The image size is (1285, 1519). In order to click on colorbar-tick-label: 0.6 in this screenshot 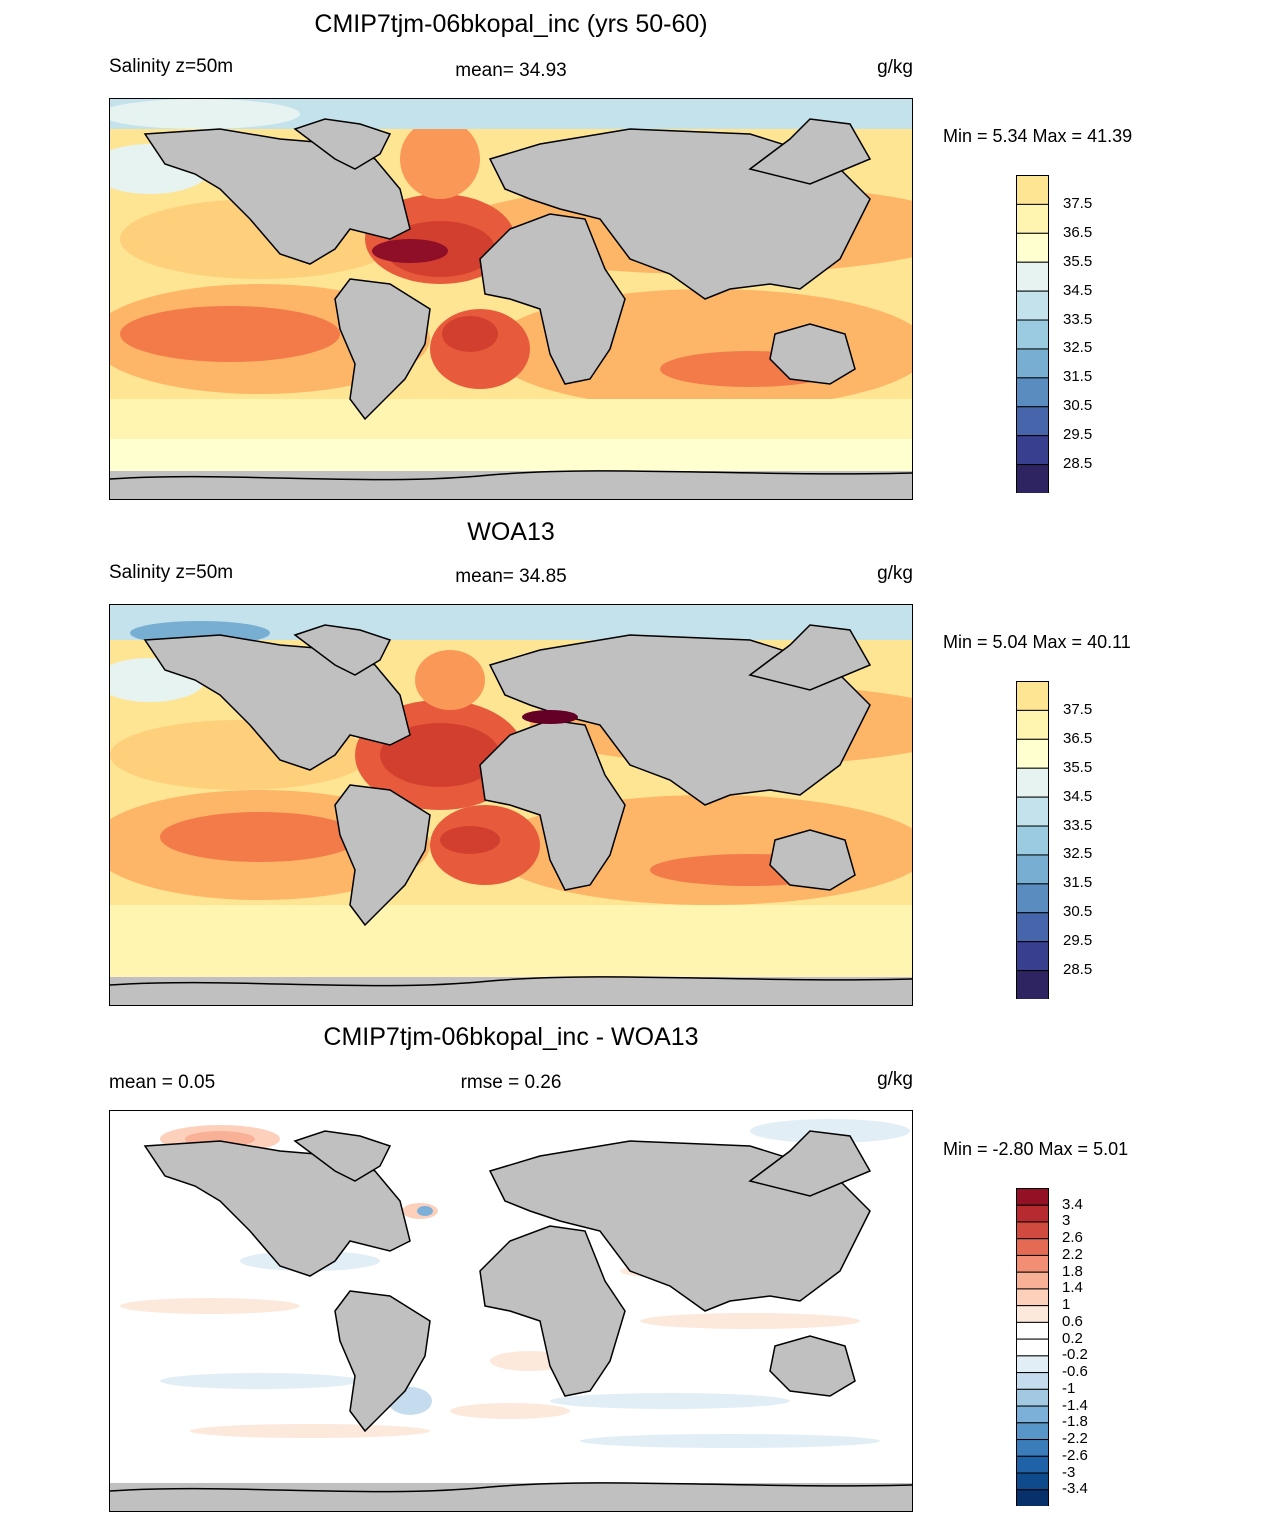, I will do `click(1072, 1321)`.